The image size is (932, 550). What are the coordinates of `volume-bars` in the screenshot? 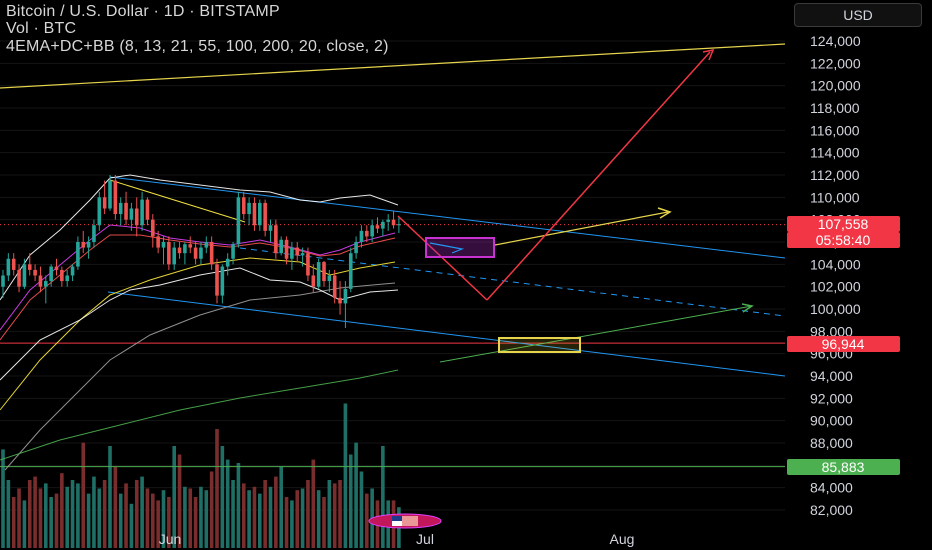 It's located at (201, 475).